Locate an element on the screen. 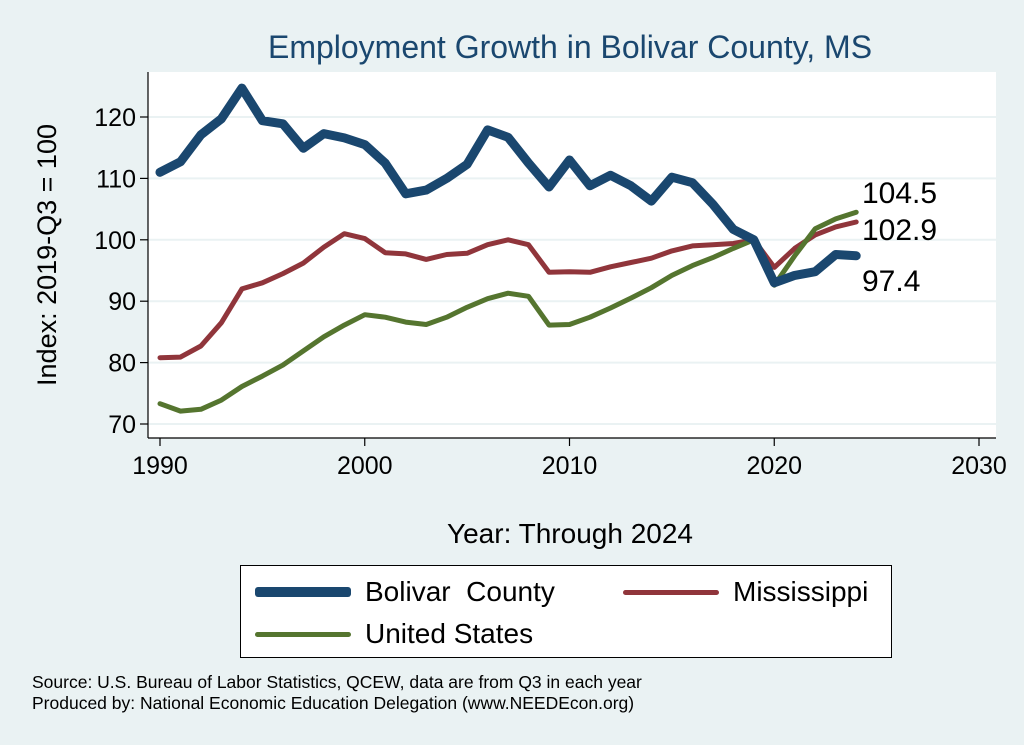 The image size is (1024, 745). end-labels: 104.5 102.9 97.4 is located at coordinates (899, 237).